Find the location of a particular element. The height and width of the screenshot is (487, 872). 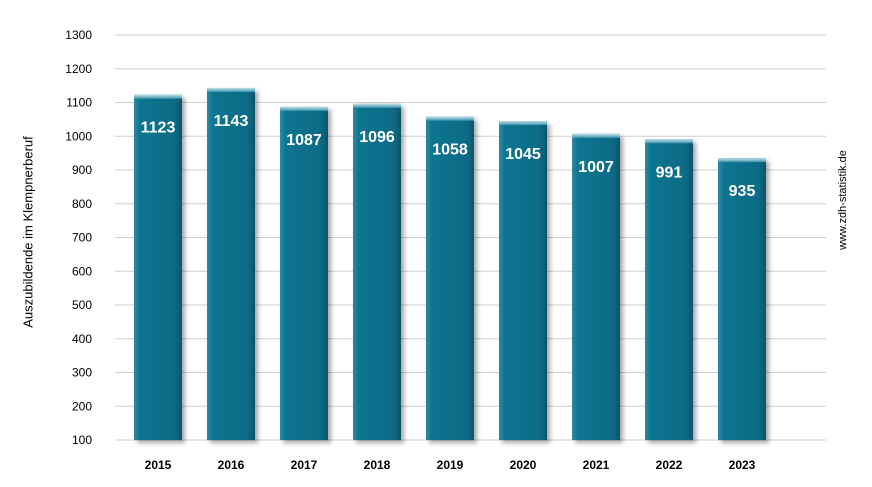

y-tick-label: 600 is located at coordinates (82, 271).